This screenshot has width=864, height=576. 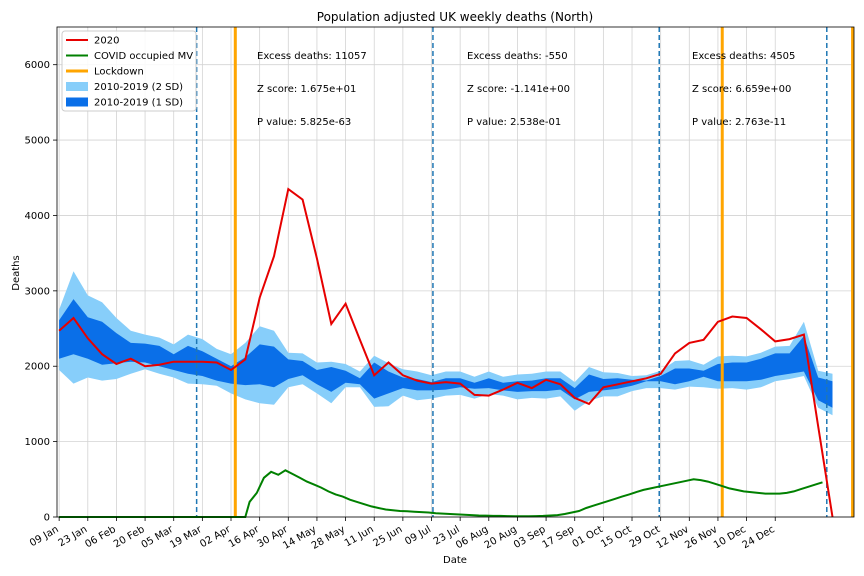 I want to click on x-tick-label: 20 Aug, so click(x=501, y=537).